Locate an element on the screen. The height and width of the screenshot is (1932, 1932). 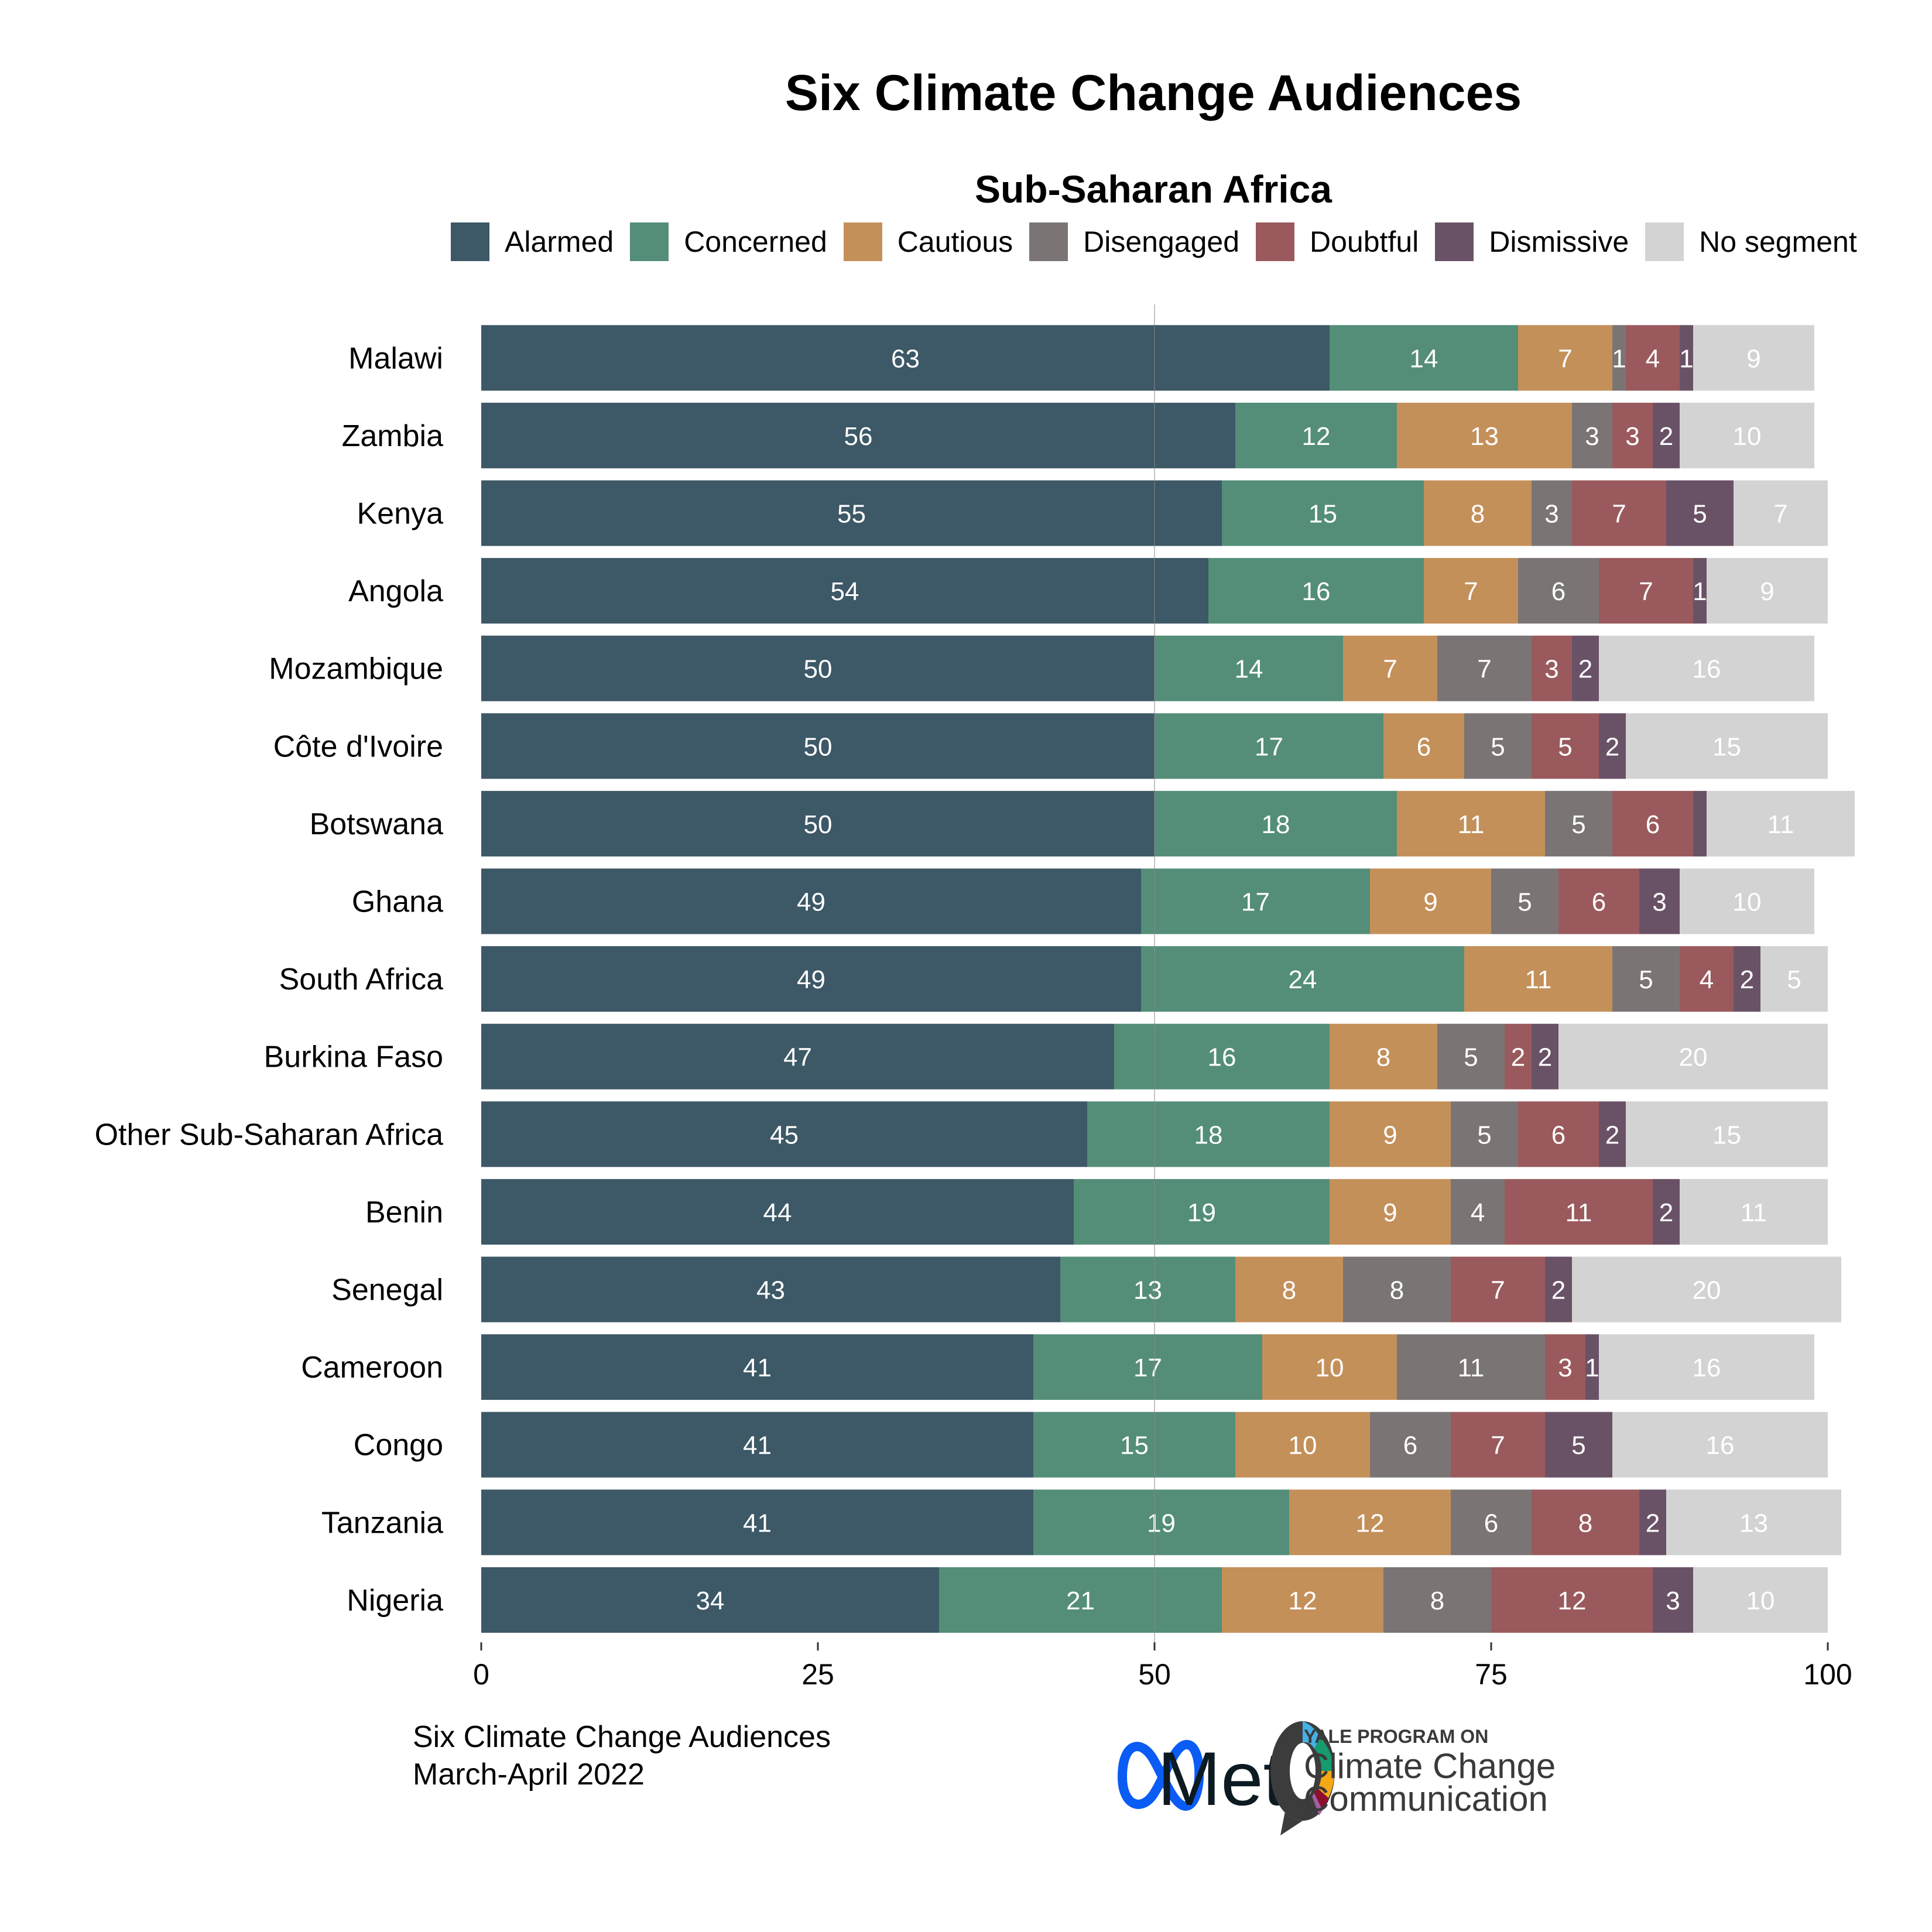
legend-item: Dismissive is located at coordinates (1532, 241).